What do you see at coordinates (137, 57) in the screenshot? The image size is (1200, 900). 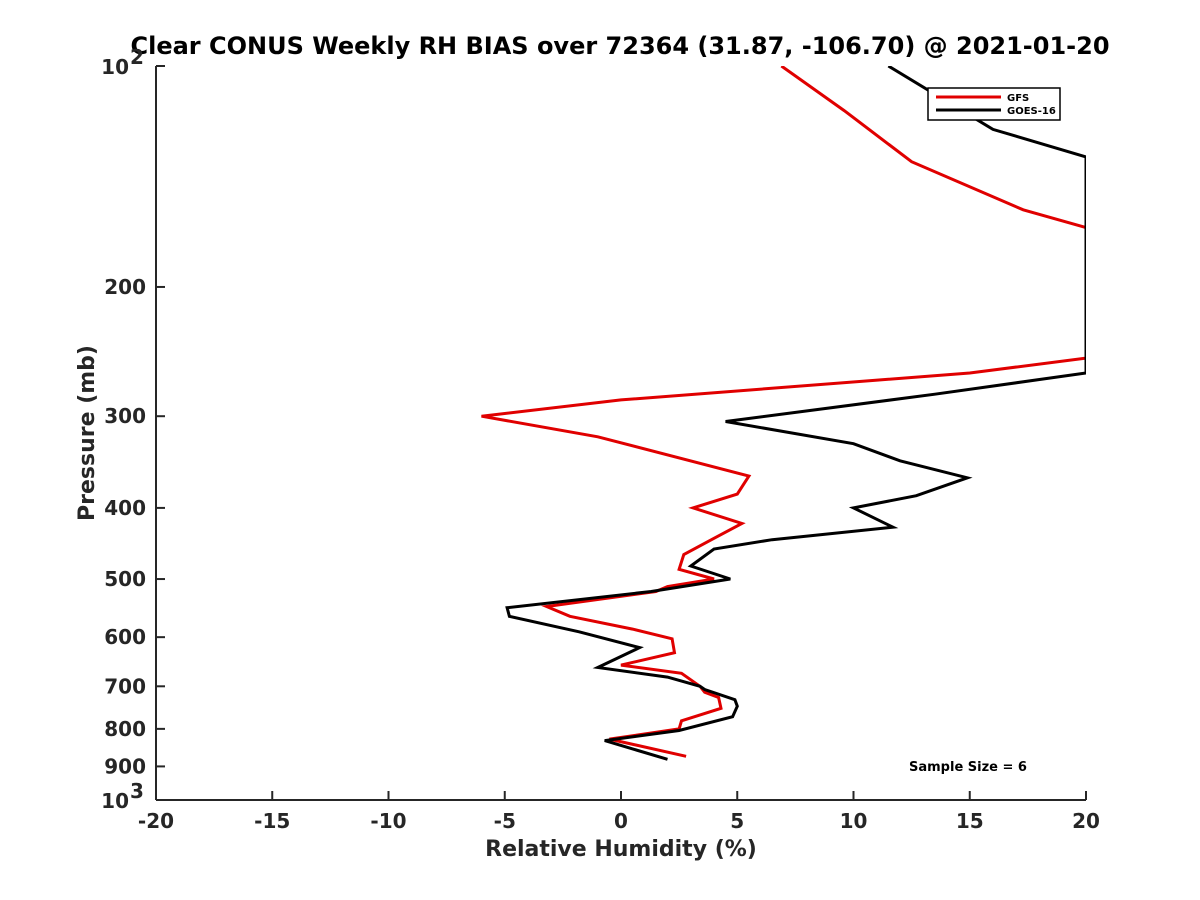 I see `y-tick-label-exponent: 2` at bounding box center [137, 57].